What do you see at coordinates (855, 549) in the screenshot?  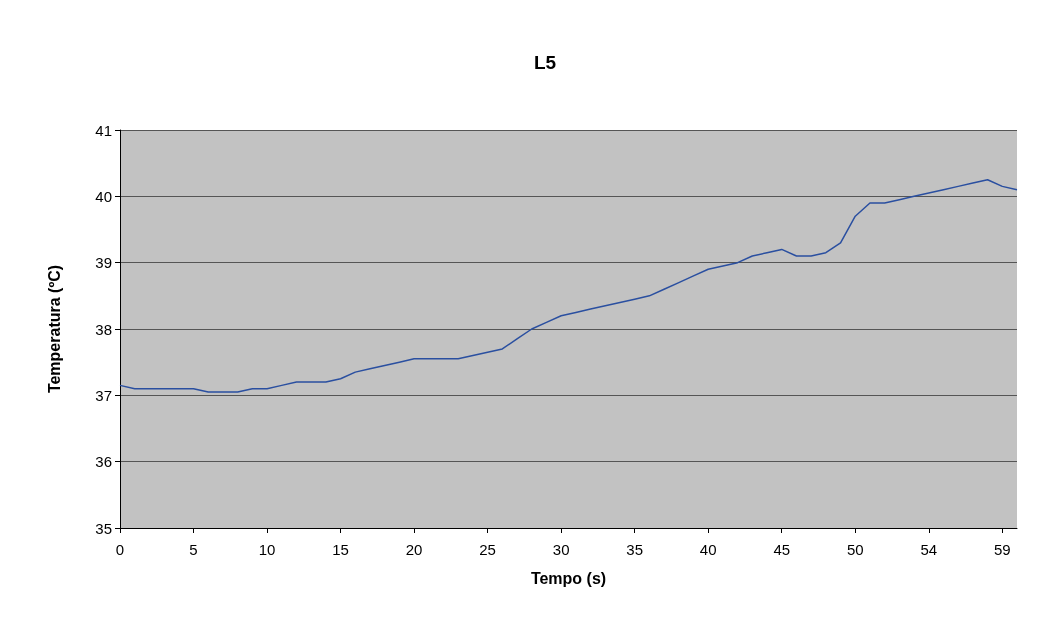 I see `x-tick-label: 50` at bounding box center [855, 549].